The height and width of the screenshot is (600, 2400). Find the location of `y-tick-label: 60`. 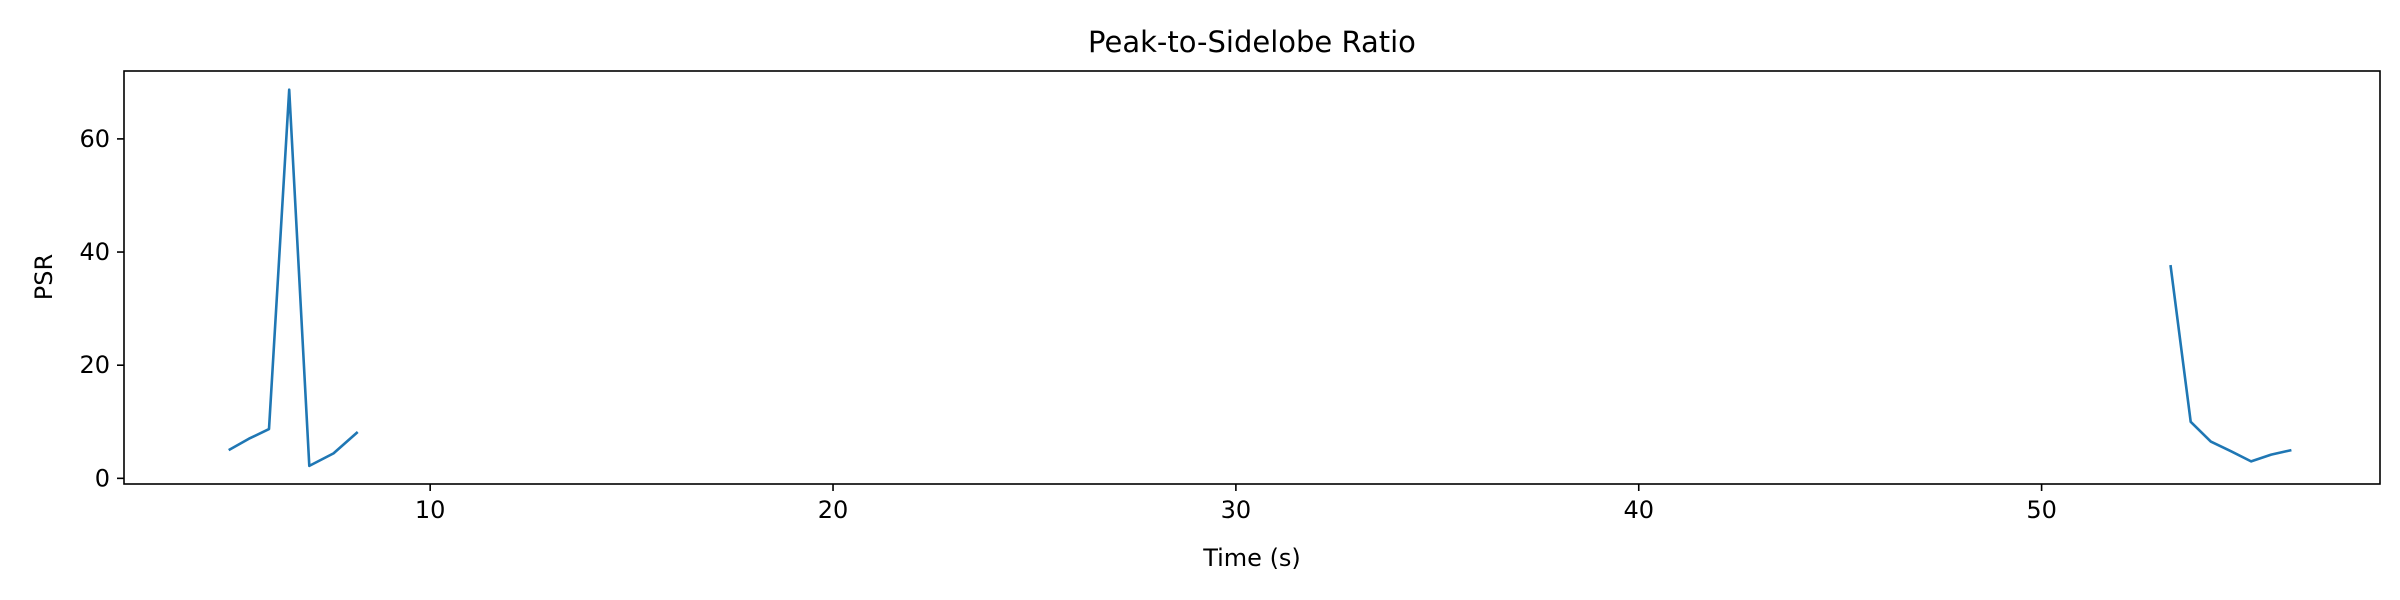

y-tick-label: 60 is located at coordinates (94, 139).